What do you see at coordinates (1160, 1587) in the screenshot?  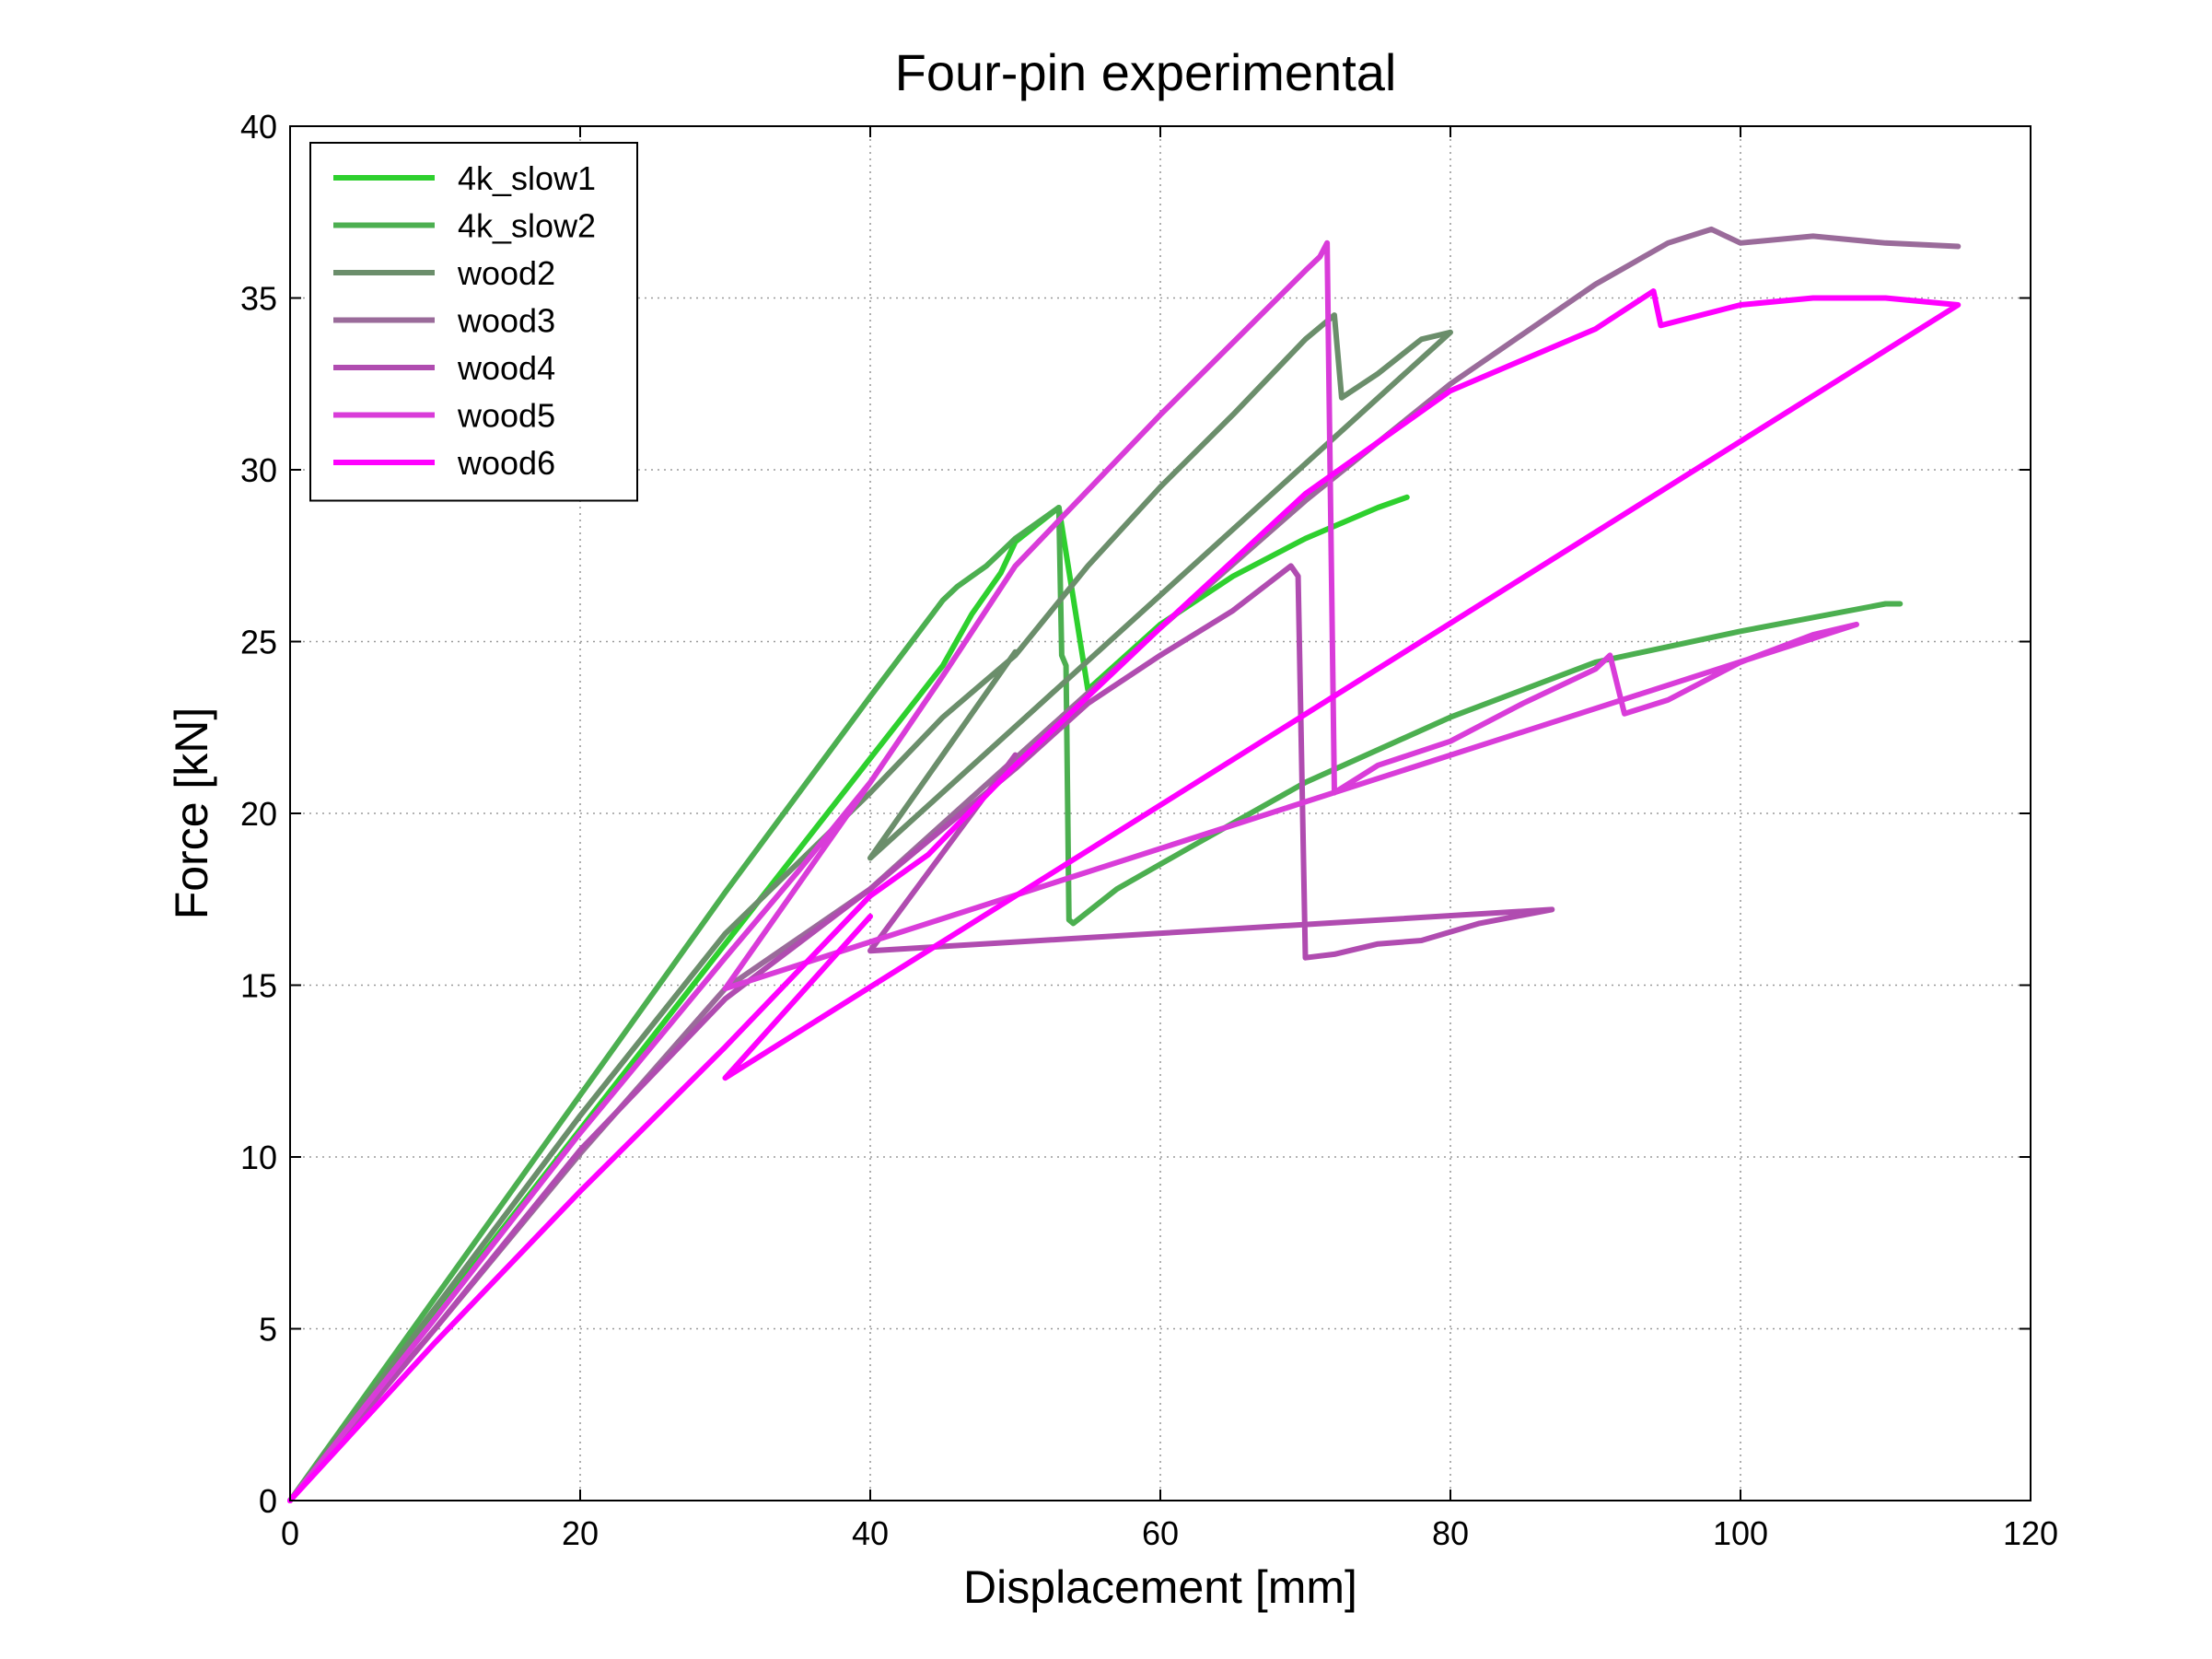 I see `x-axis-label: Displacement [mm]` at bounding box center [1160, 1587].